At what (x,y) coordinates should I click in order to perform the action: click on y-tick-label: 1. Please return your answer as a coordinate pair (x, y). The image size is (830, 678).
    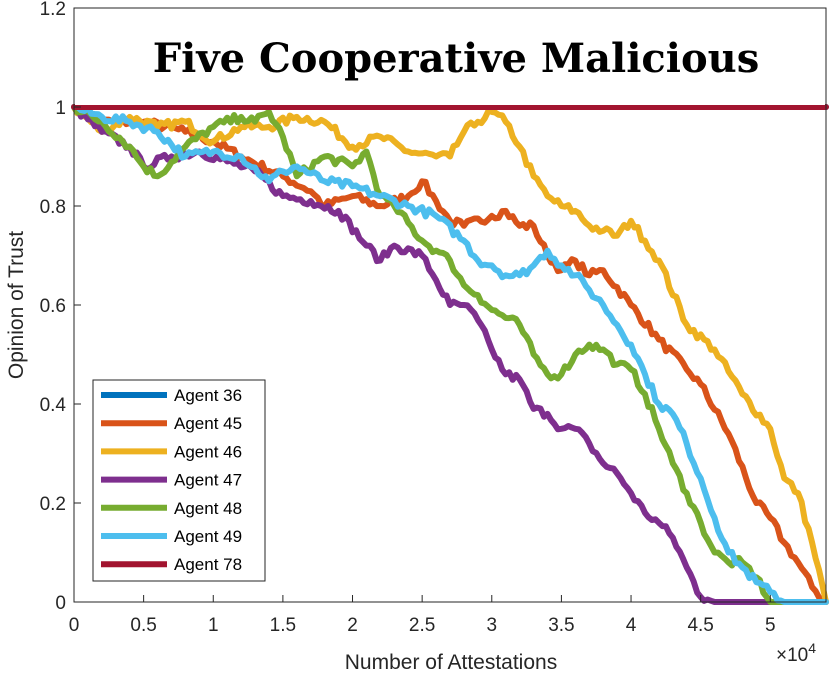
    Looking at the image, I should click on (60, 108).